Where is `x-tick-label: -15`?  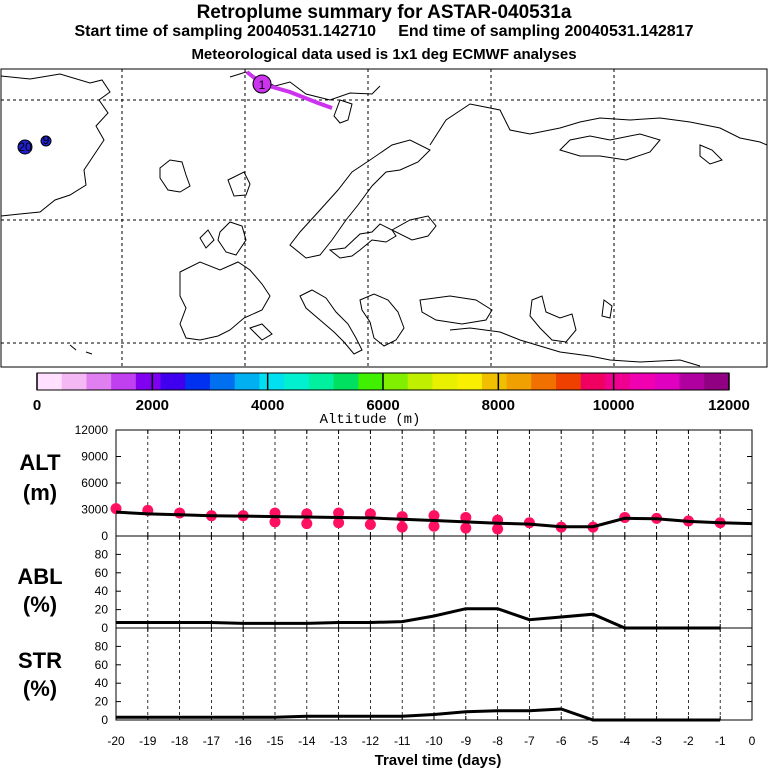 x-tick-label: -15 is located at coordinates (275, 741).